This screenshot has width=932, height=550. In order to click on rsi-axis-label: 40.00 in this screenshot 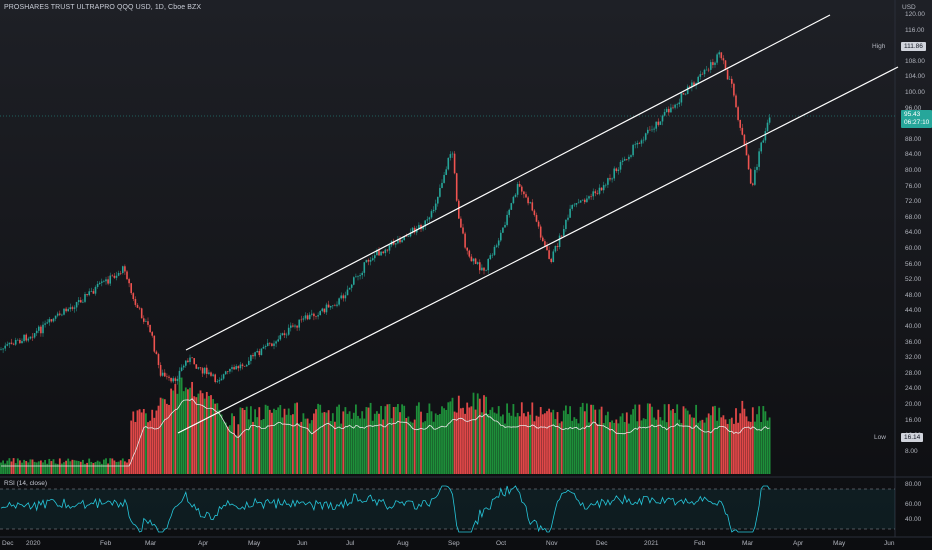, I will do `click(913, 519)`.